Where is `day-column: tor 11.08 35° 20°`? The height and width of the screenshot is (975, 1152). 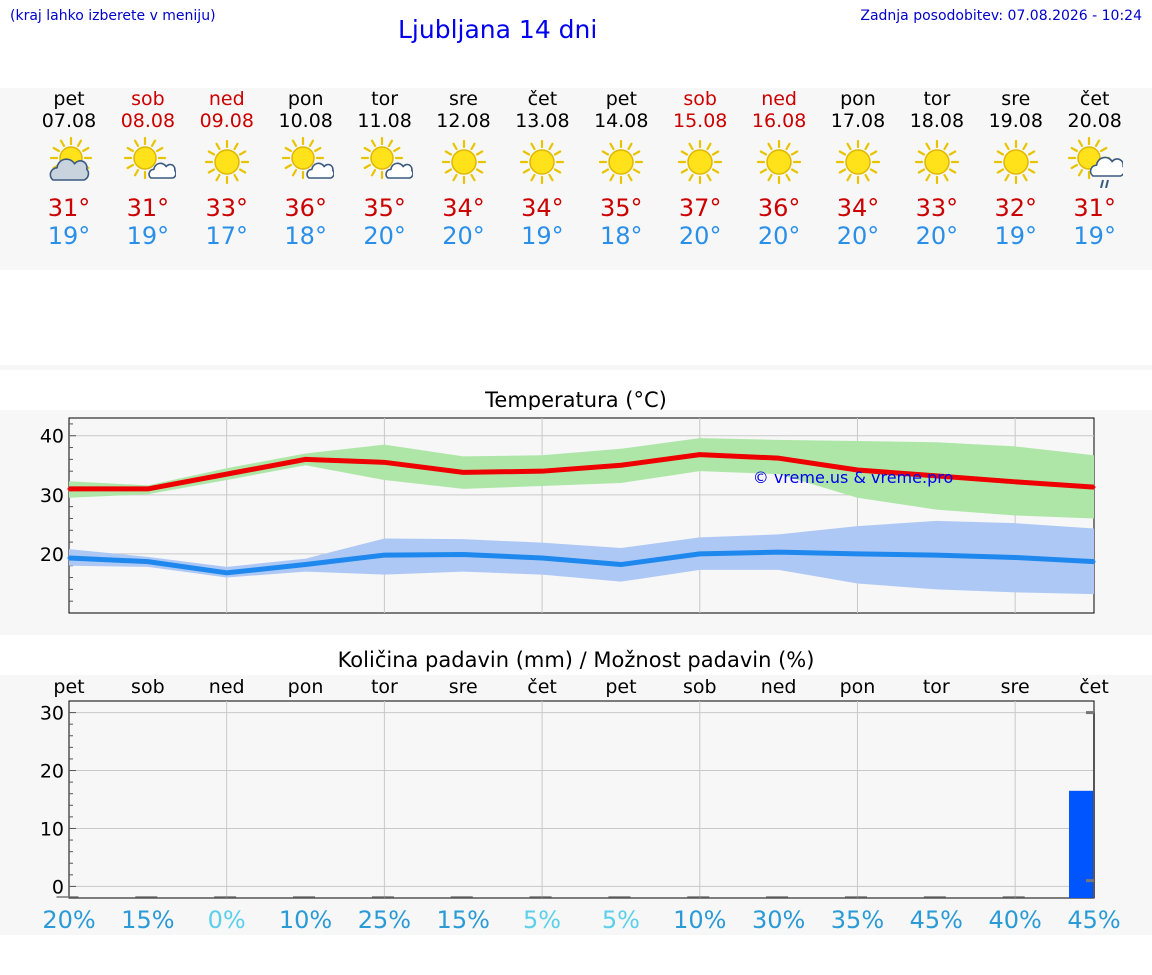
day-column: tor 11.08 35° 20° is located at coordinates (385, 169).